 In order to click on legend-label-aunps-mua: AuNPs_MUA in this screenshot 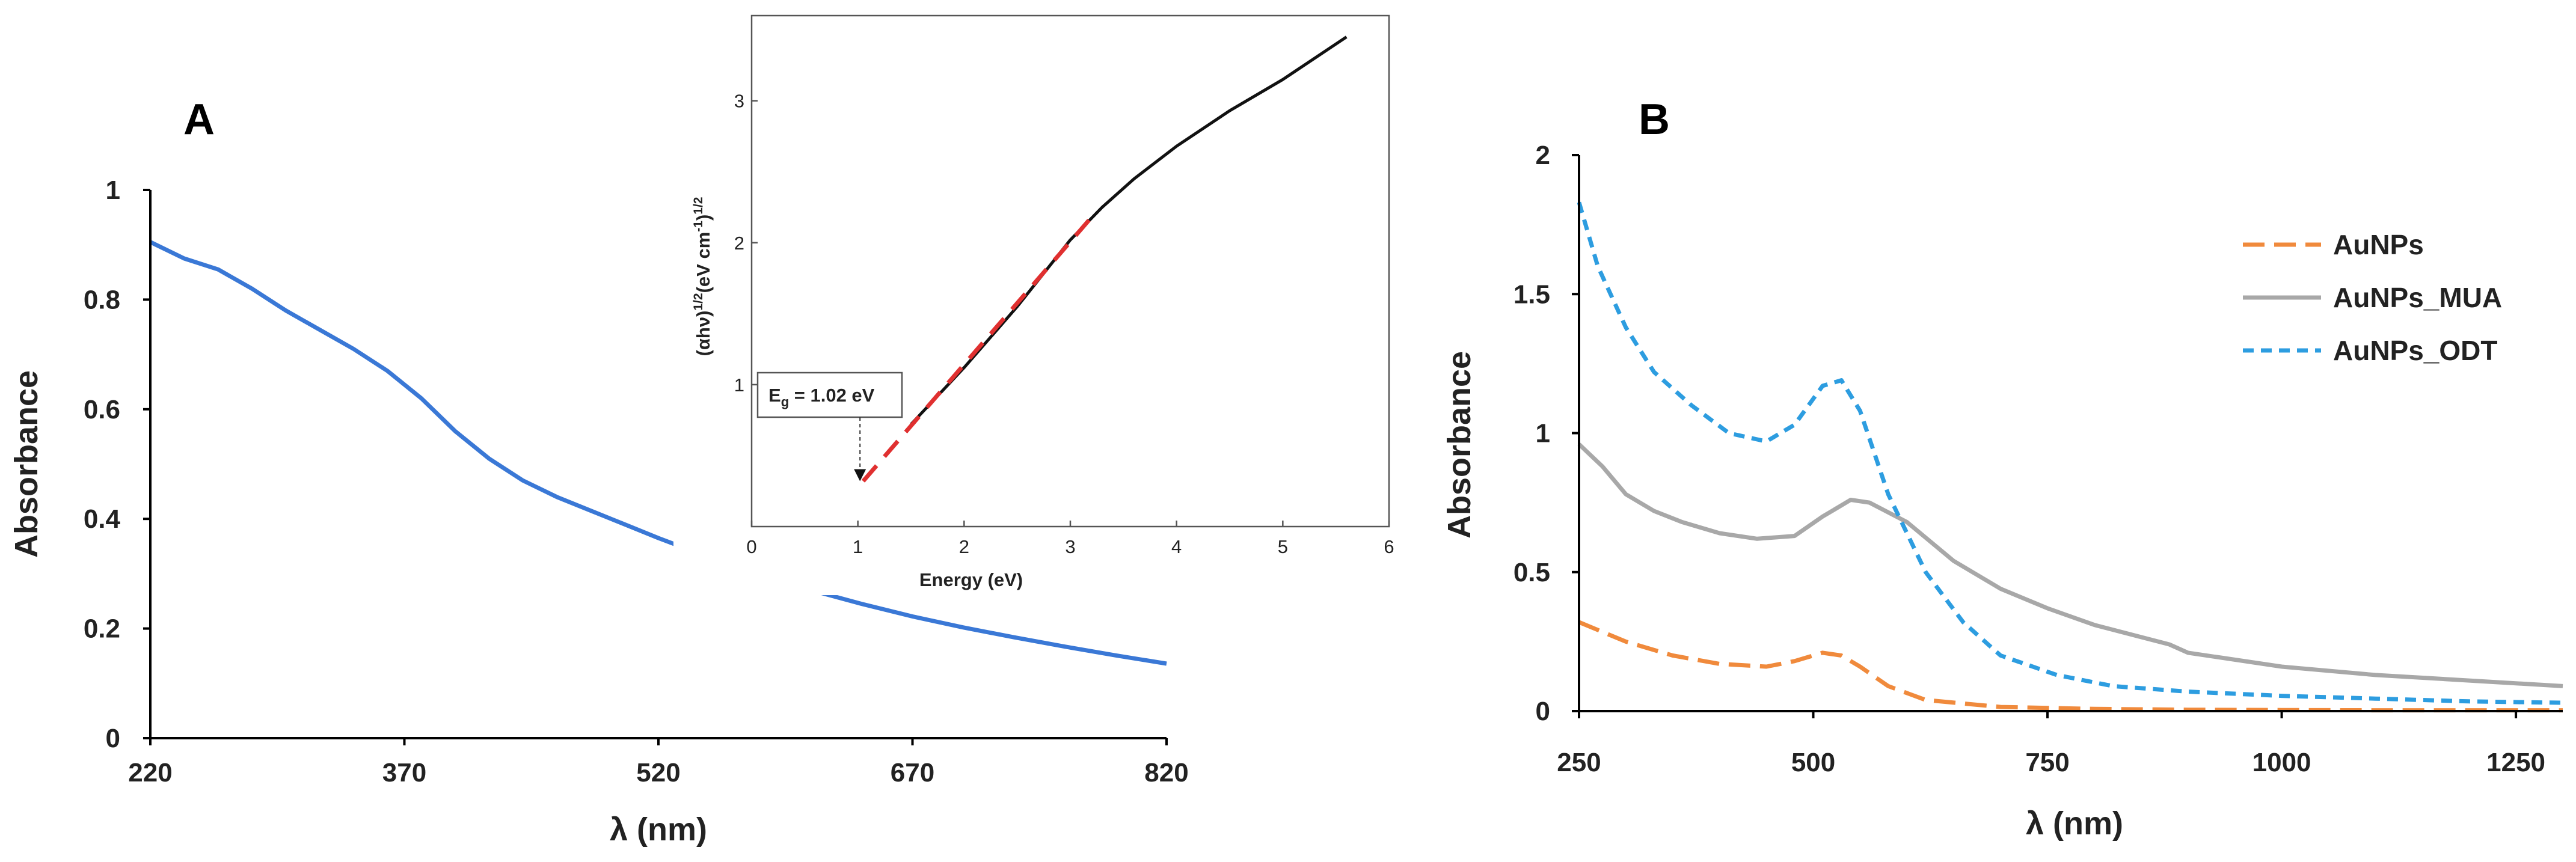, I will do `click(2417, 297)`.